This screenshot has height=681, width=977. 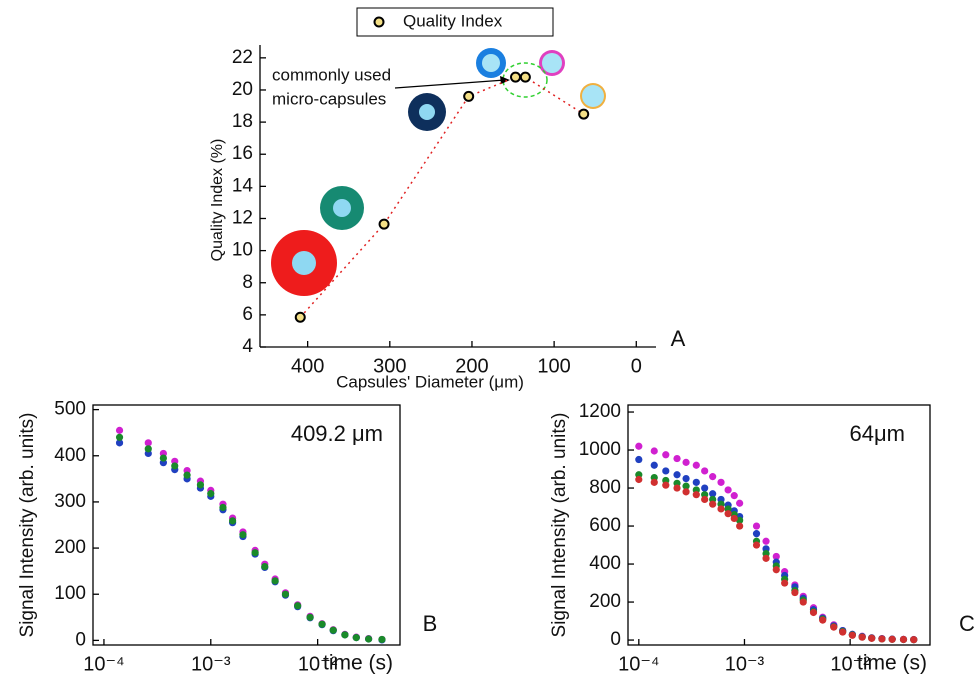 I want to click on x-axis-title: Capsules' Diameter (μm), so click(x=430, y=381).